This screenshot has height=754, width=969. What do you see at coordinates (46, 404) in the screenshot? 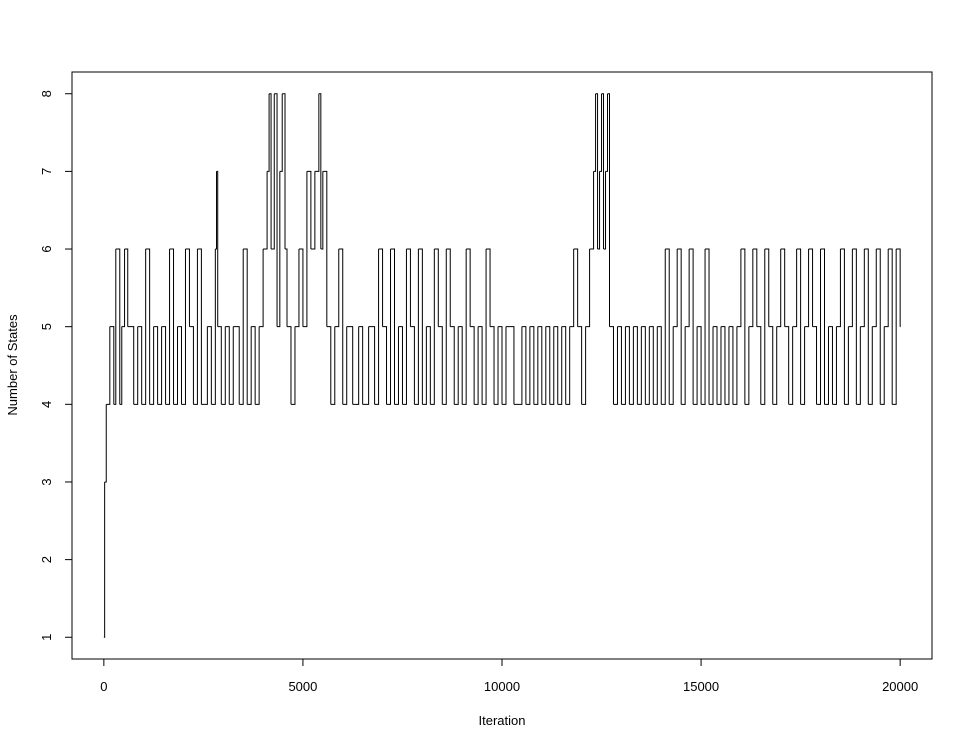
I see `y-tick-label: 4` at bounding box center [46, 404].